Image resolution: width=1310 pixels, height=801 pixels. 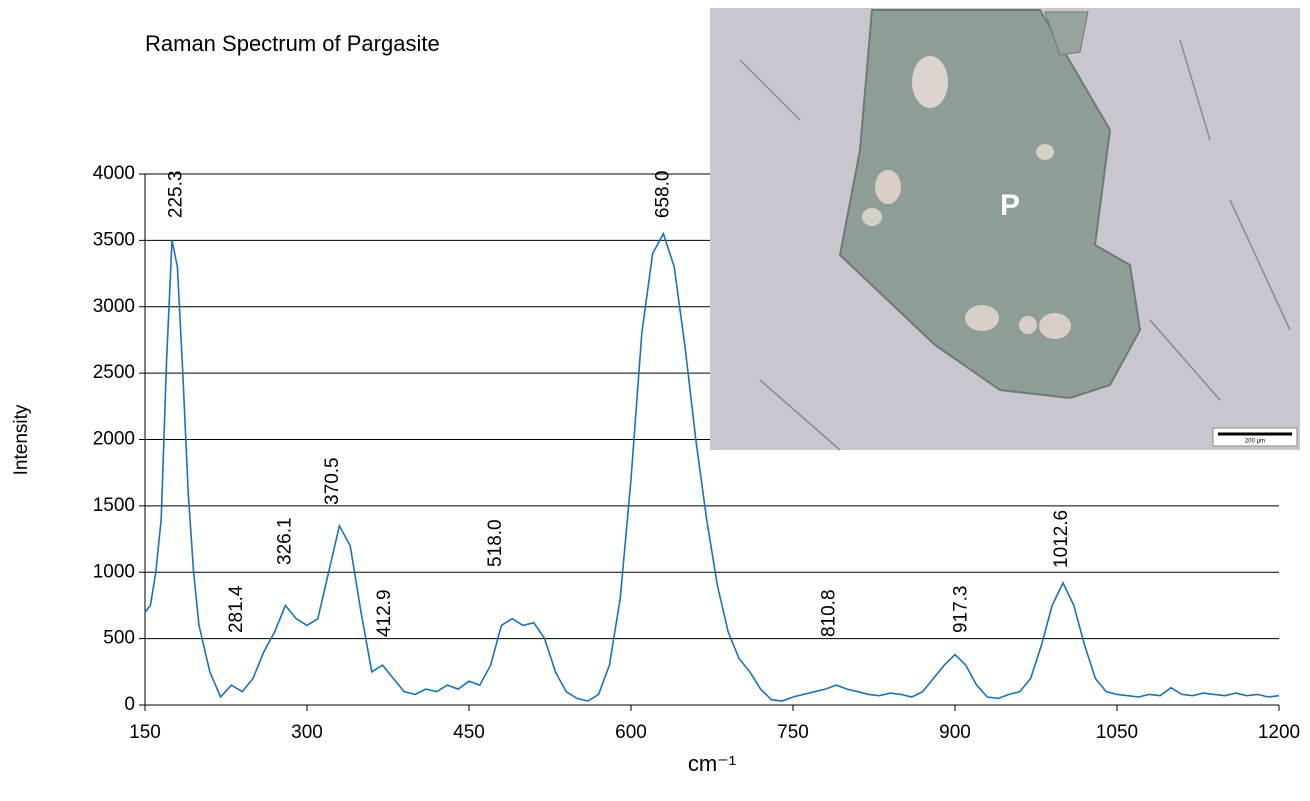 What do you see at coordinates (712, 763) in the screenshot?
I see `x-axis-label: cm⁻¹` at bounding box center [712, 763].